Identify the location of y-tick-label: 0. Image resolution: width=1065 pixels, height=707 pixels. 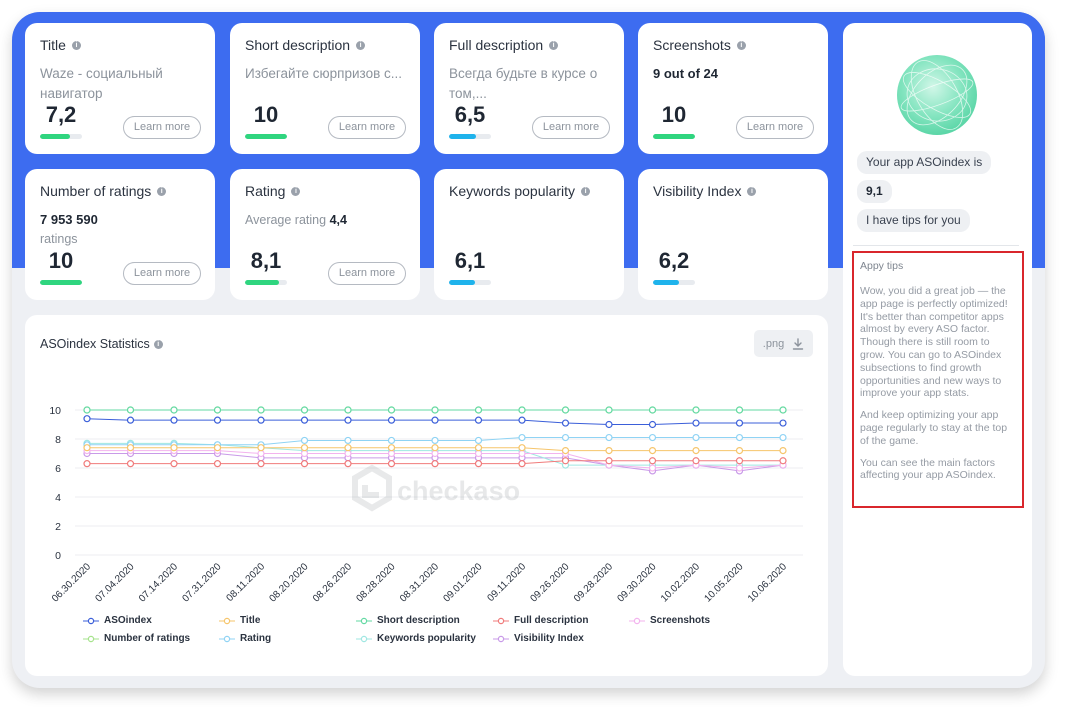
(58, 556).